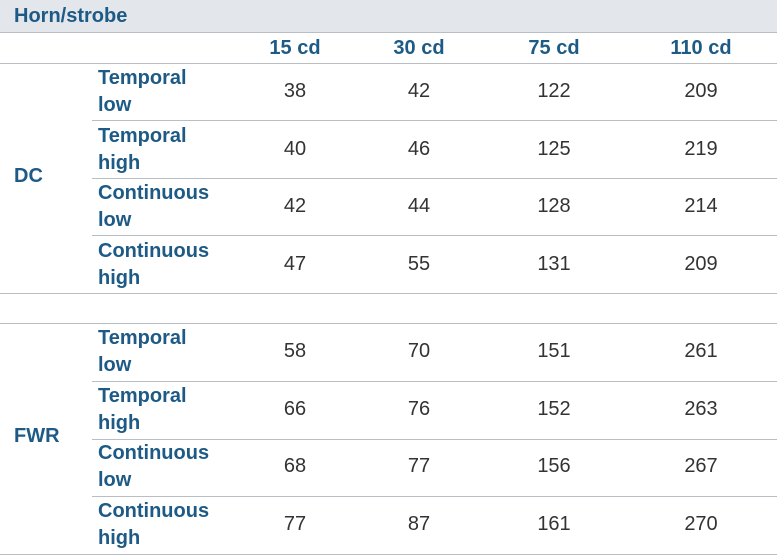  What do you see at coordinates (701, 351) in the screenshot?
I see `table-cell: 261` at bounding box center [701, 351].